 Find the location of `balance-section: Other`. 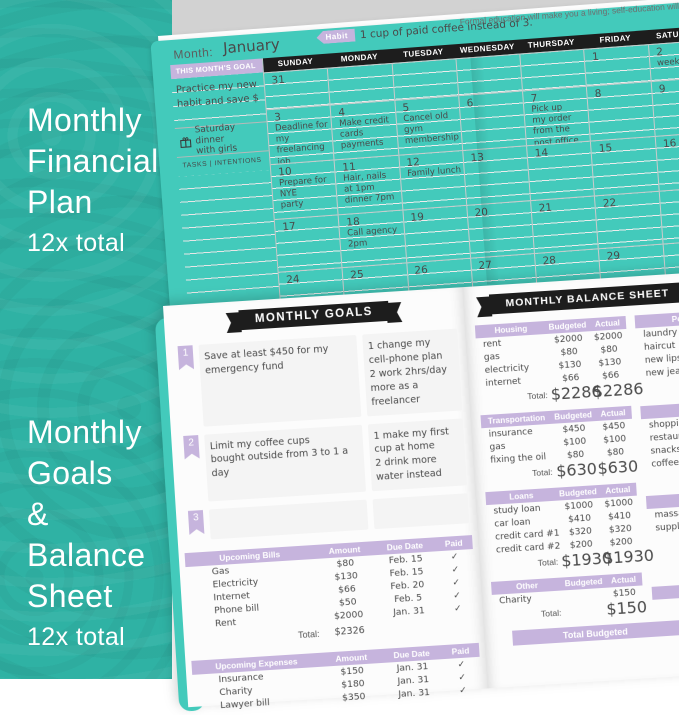

balance-section: Other is located at coordinates (665, 588).